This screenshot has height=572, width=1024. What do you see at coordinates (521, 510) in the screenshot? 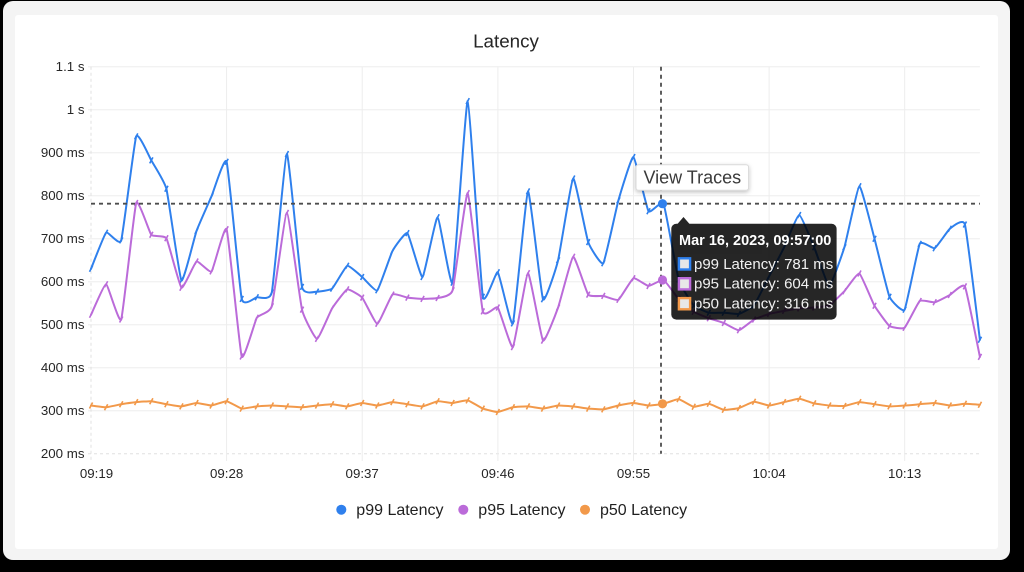
I see `svg-text: p95 Latency` at bounding box center [521, 510].